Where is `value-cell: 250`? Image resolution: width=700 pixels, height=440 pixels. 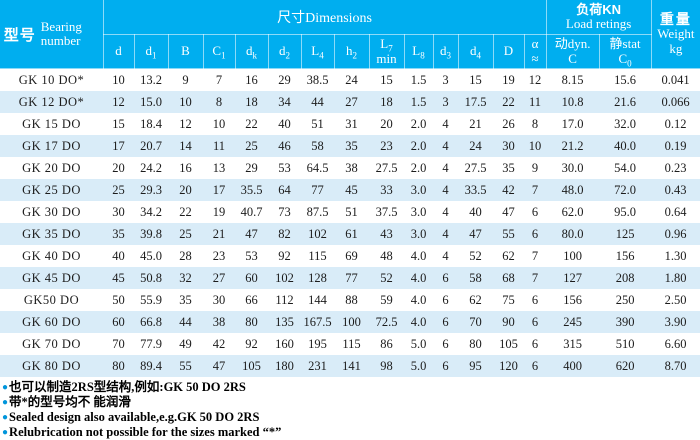
value-cell: 250 is located at coordinates (625, 299).